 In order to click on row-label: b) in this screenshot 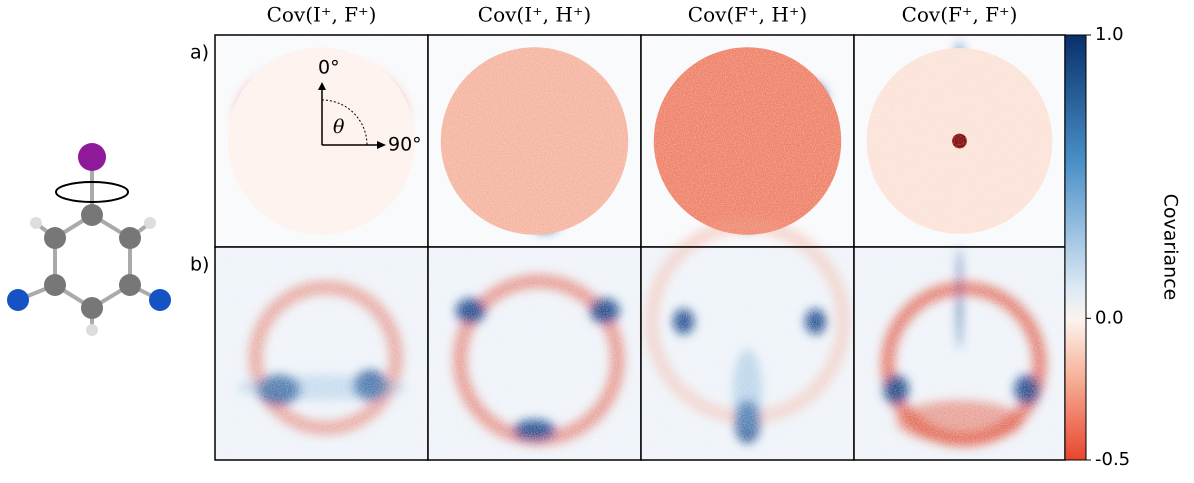, I will do `click(199, 265)`.